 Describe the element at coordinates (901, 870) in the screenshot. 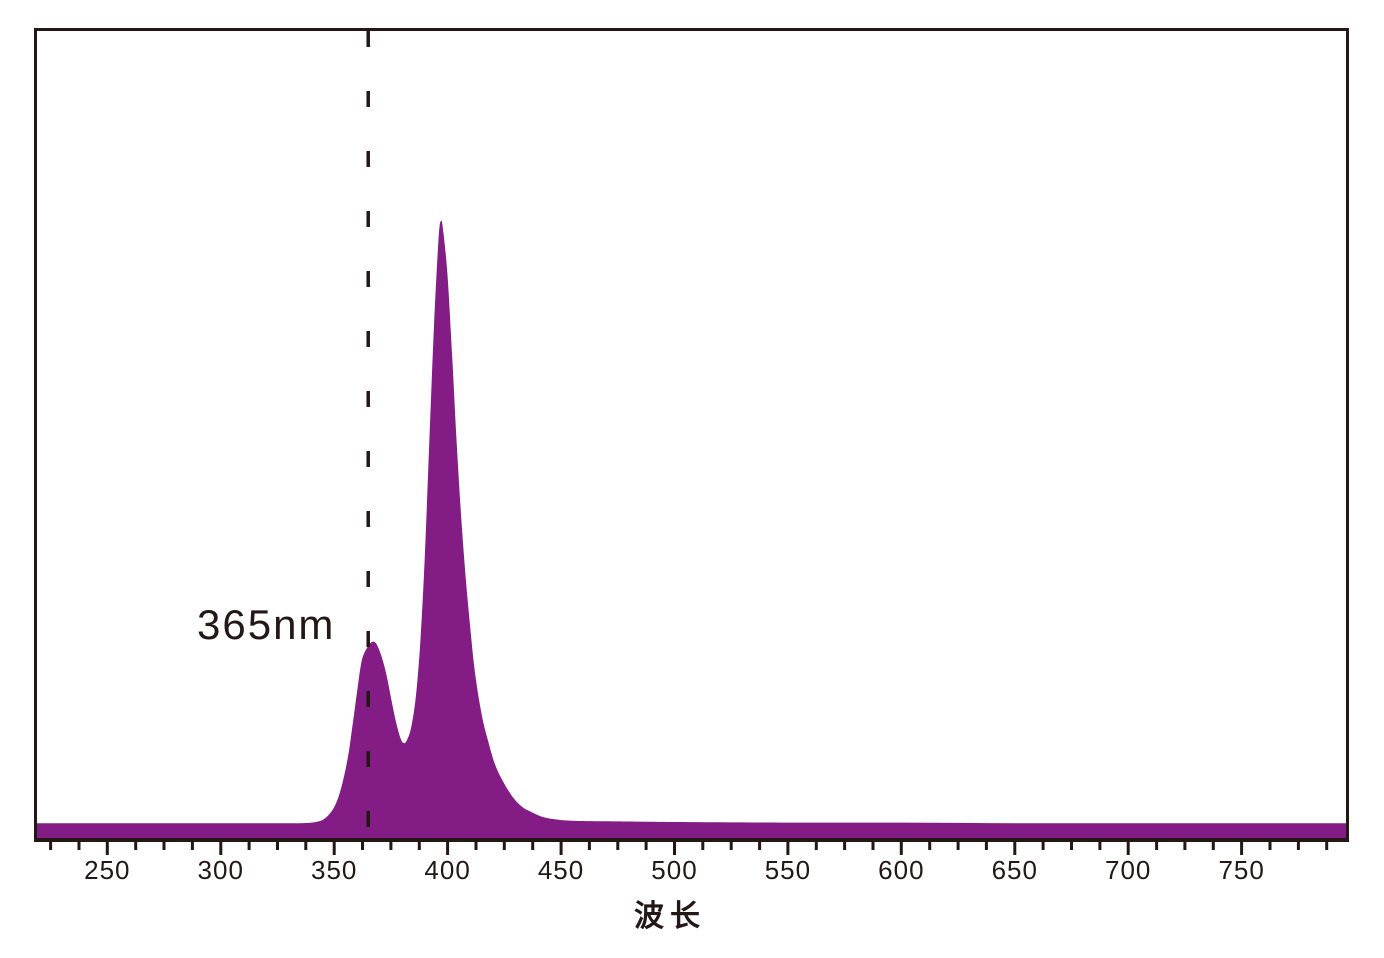

I see `x-axis-tick-label: 600` at that location.